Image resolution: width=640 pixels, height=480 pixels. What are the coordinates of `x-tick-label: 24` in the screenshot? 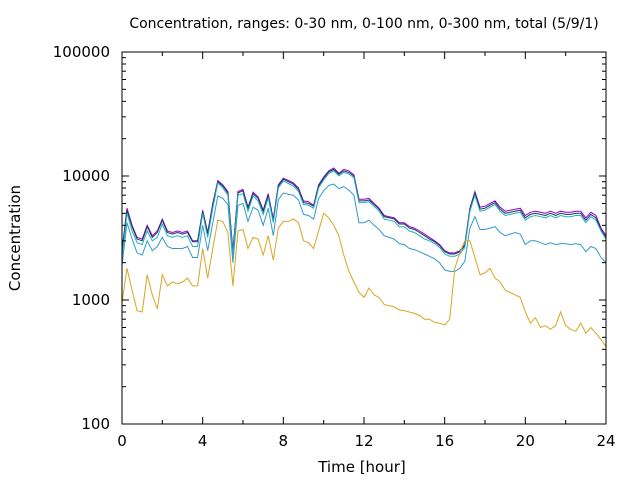 It's located at (605, 441).